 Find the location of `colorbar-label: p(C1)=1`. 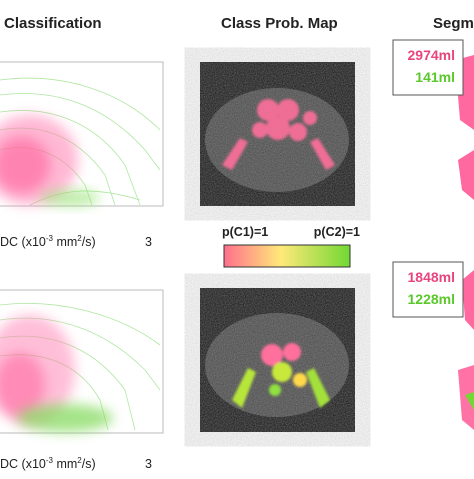

colorbar-label: p(C1)=1 is located at coordinates (245, 232).